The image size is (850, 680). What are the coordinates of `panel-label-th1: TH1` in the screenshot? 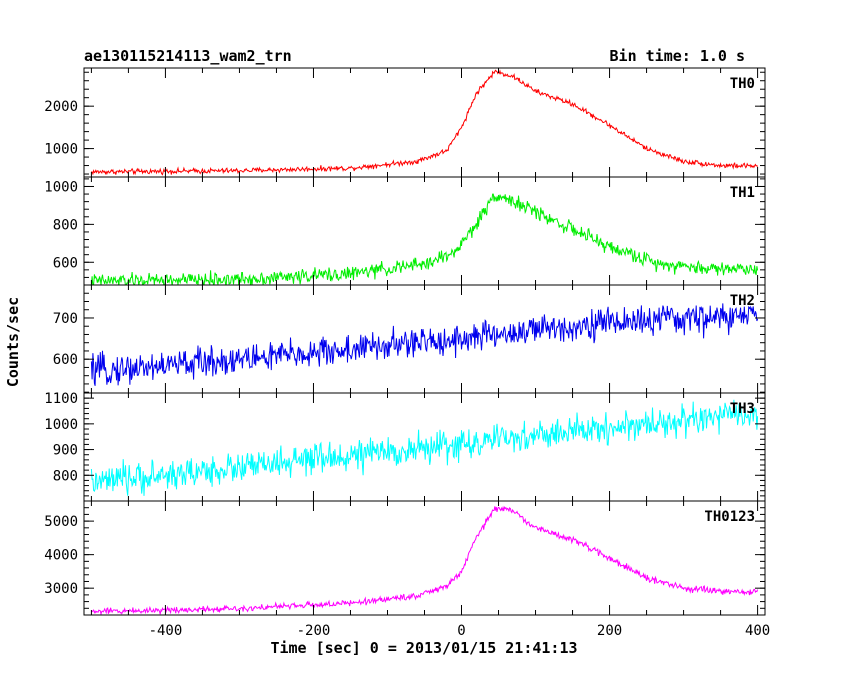 It's located at (742, 193).